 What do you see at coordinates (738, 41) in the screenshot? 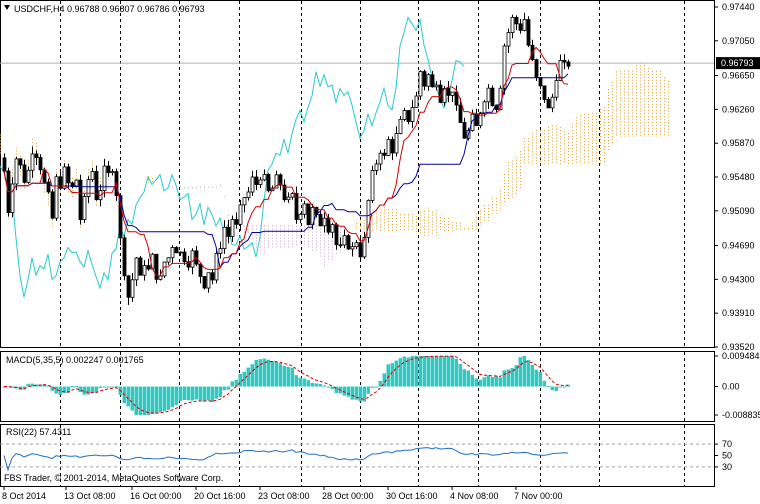
I see `price-tick-label-1: 0.97050` at bounding box center [738, 41].